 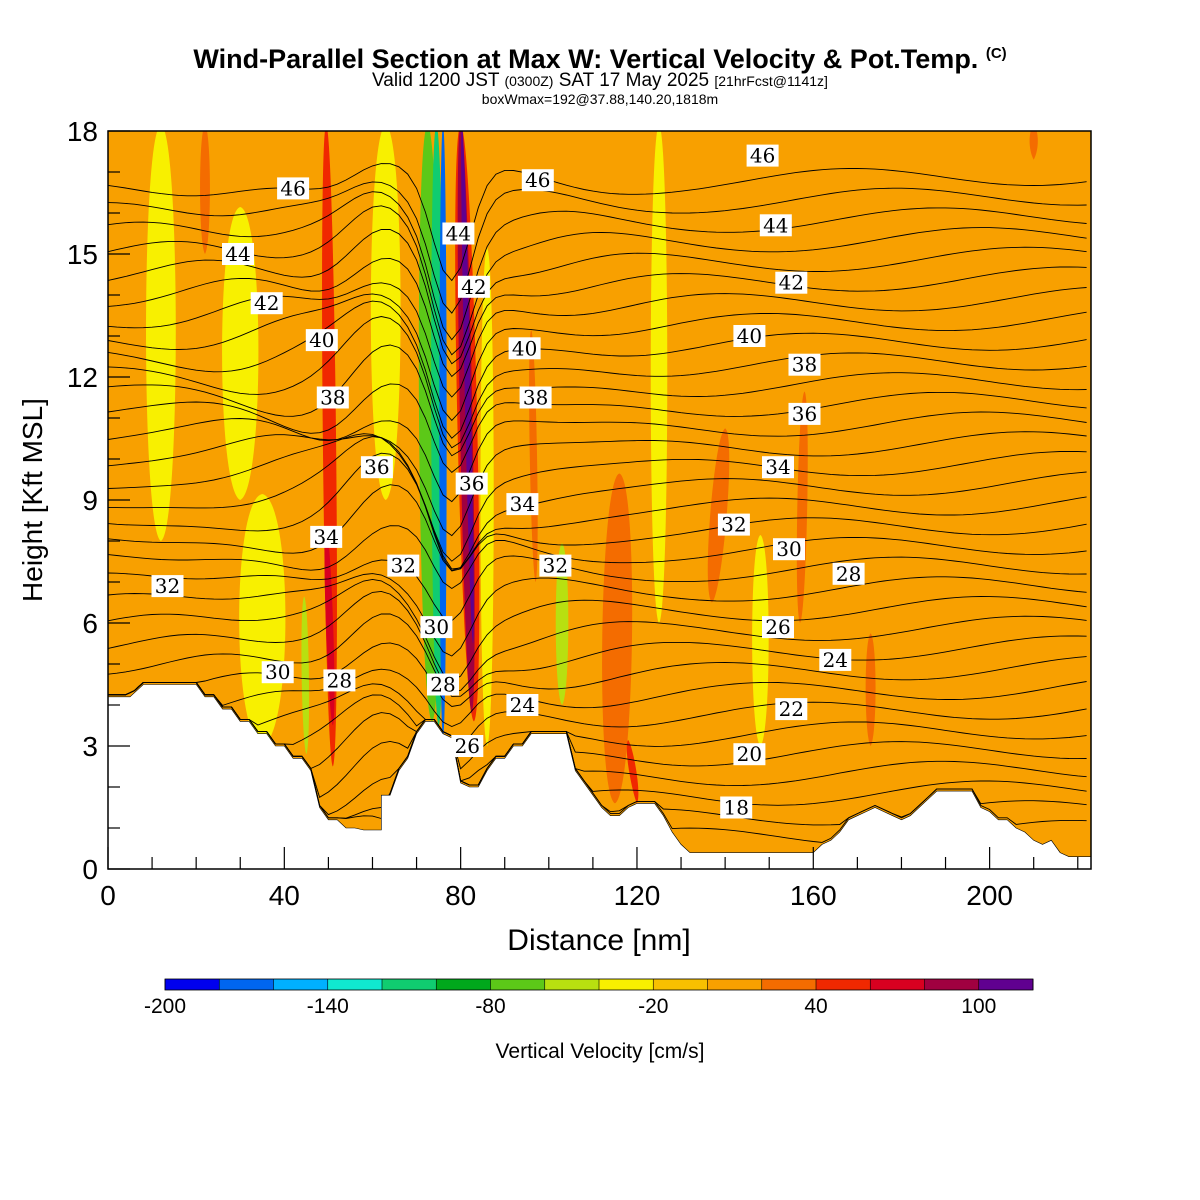 I want to click on theta-label-text: 28, so click(x=848, y=574).